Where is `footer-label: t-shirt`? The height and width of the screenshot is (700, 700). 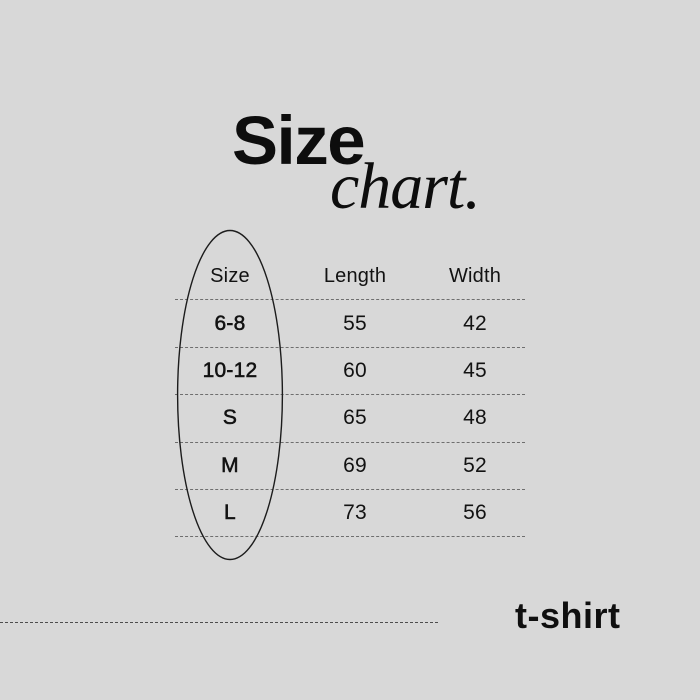
footer-label: t-shirt is located at coordinates (568, 615).